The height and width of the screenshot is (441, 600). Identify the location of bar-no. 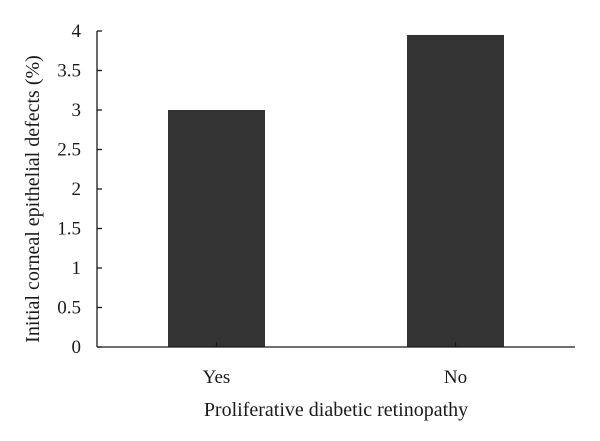
(455, 190).